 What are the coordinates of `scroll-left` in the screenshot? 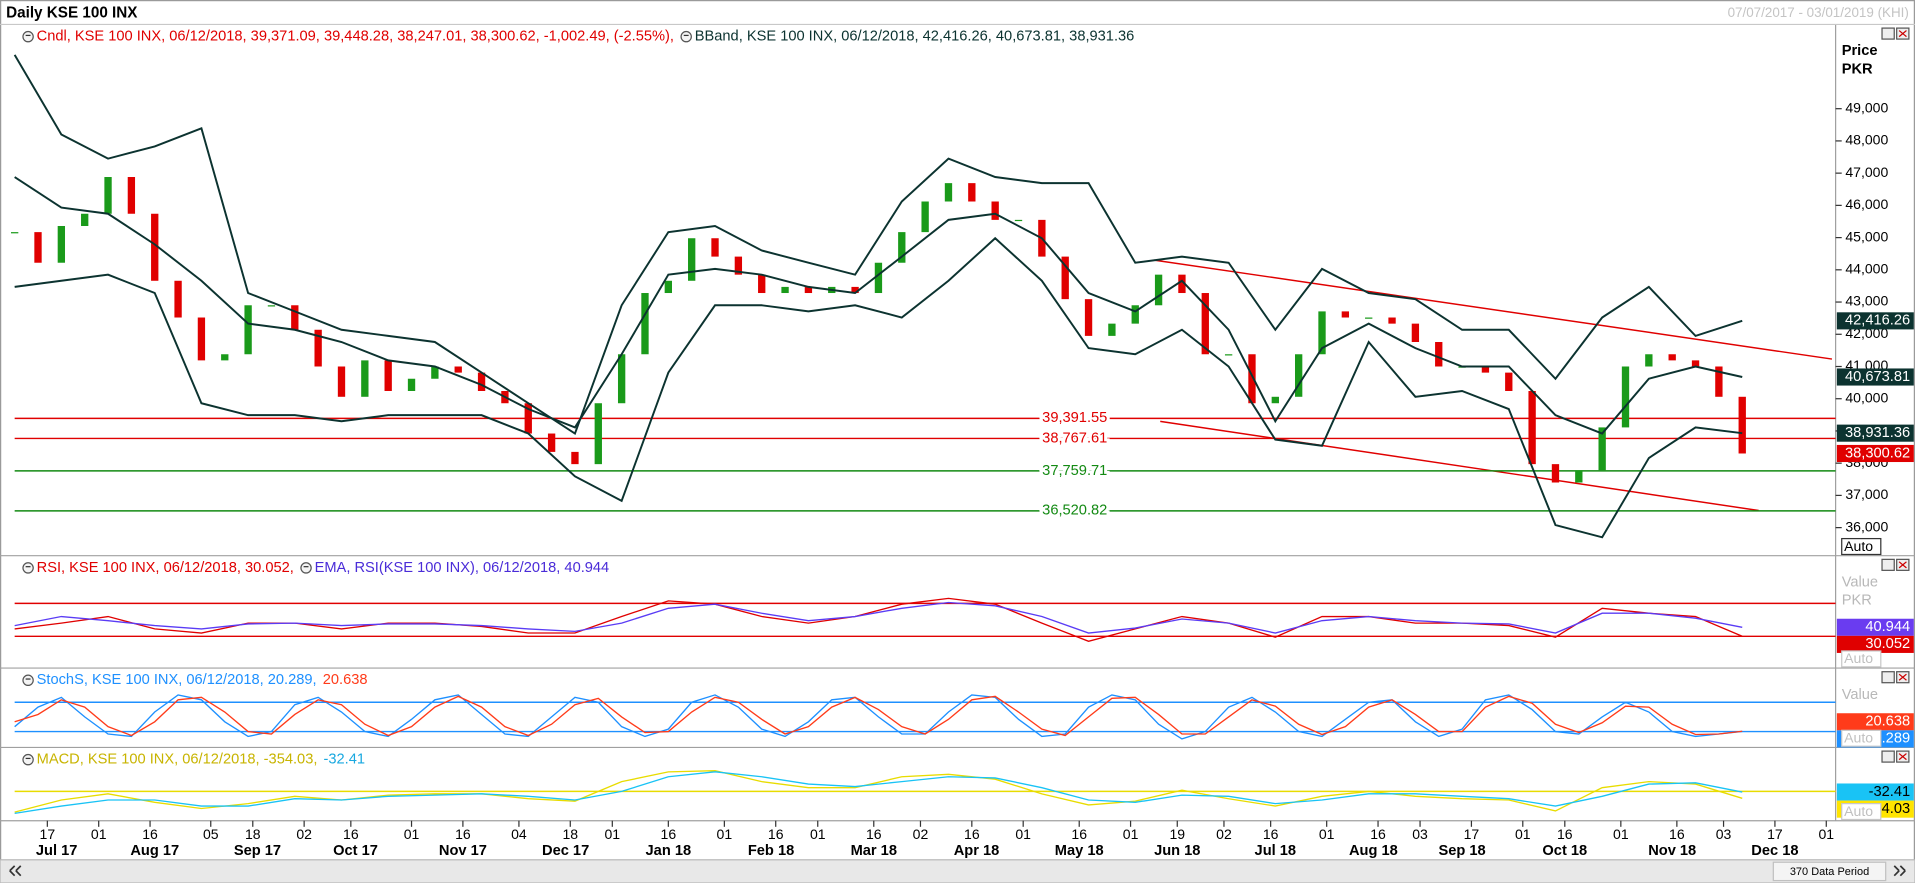 It's located at (15, 871).